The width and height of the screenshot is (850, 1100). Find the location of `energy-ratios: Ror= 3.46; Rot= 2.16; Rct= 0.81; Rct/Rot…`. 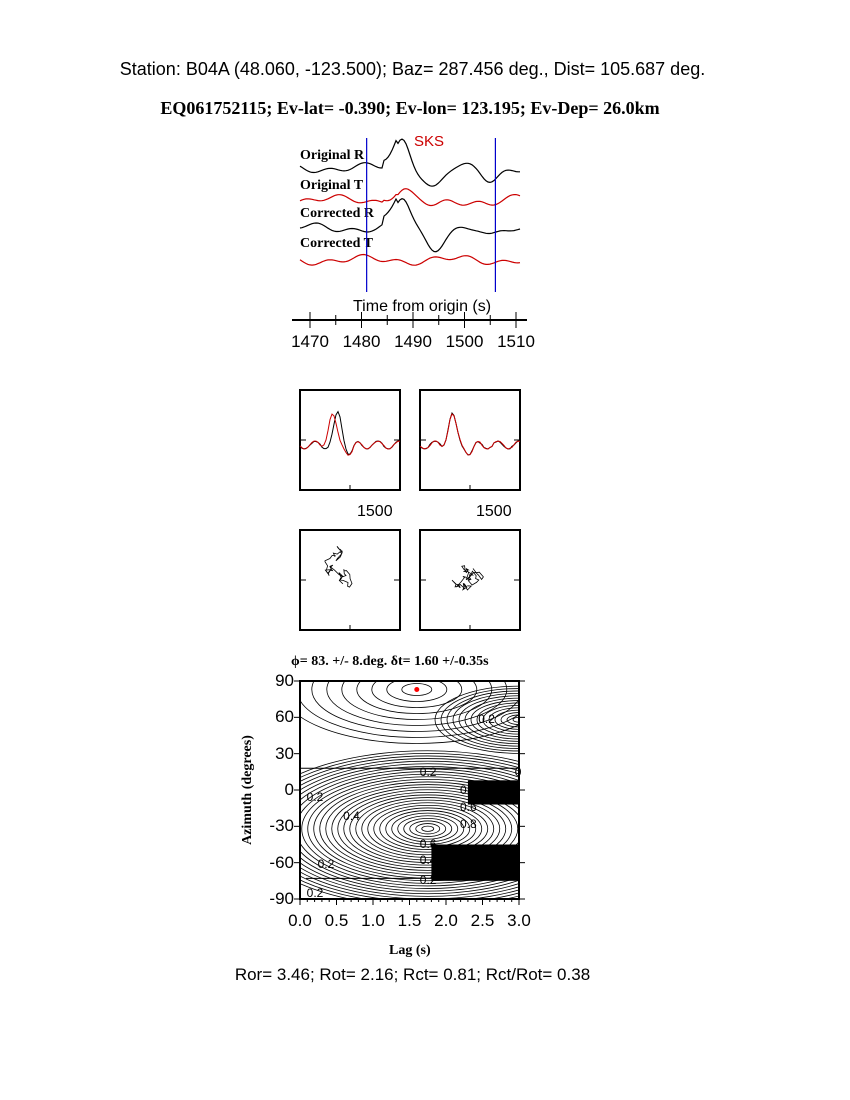

energy-ratios: Ror= 3.46; Rot= 2.16; Rct= 0.81; Rct/Rot… is located at coordinates (412, 974).